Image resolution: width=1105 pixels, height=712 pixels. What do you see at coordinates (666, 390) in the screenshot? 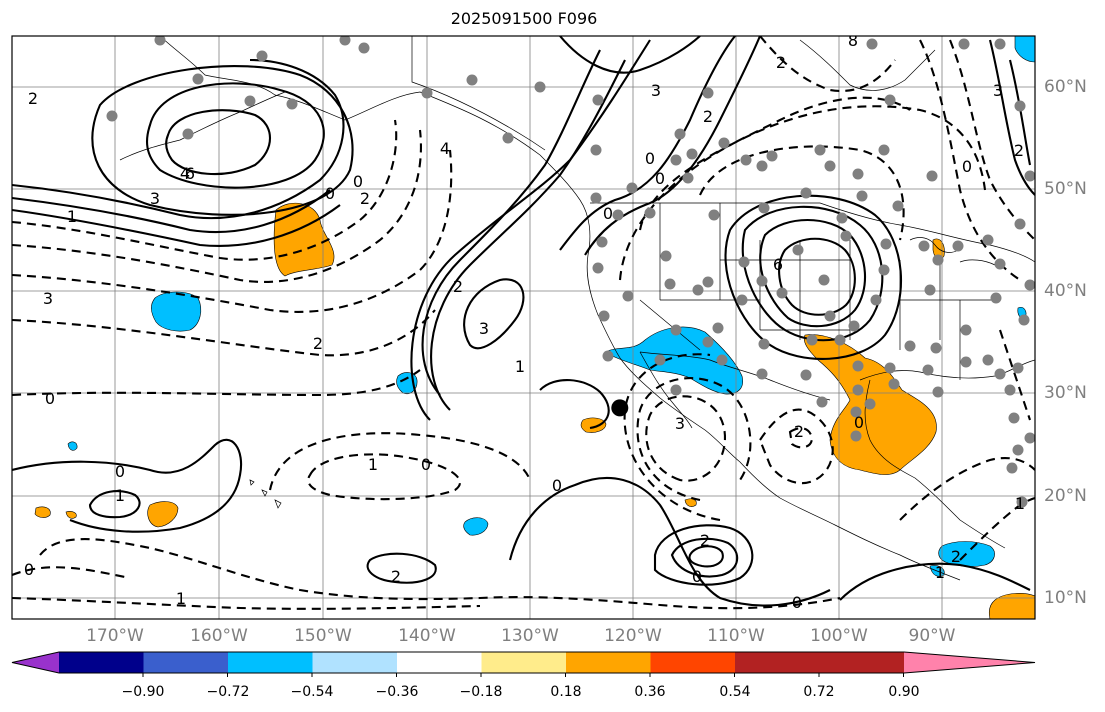
I see `baja-peninsula` at bounding box center [666, 390].